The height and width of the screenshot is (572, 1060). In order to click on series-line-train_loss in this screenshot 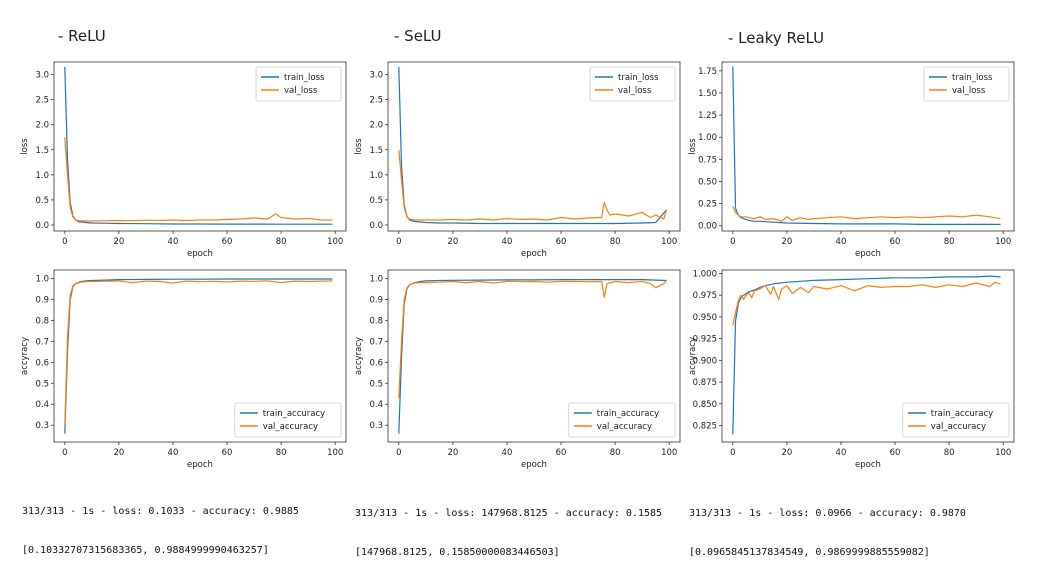, I will do `click(866, 145)`.